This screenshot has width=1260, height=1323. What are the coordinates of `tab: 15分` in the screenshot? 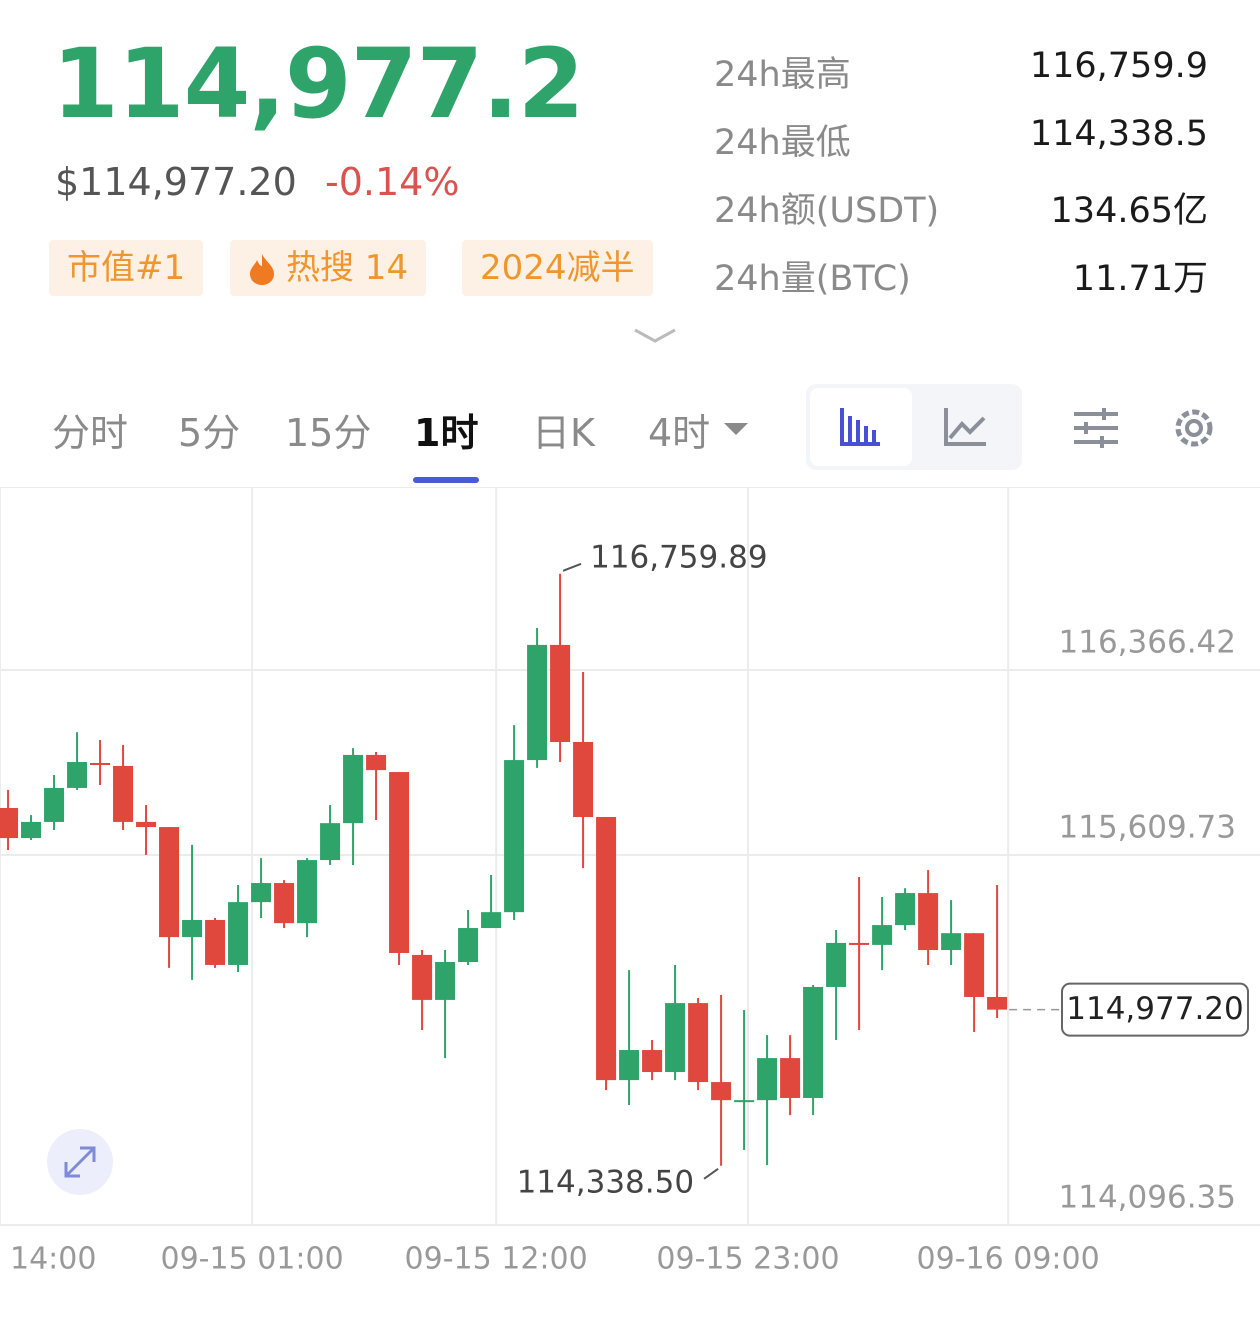 It's located at (328, 433).